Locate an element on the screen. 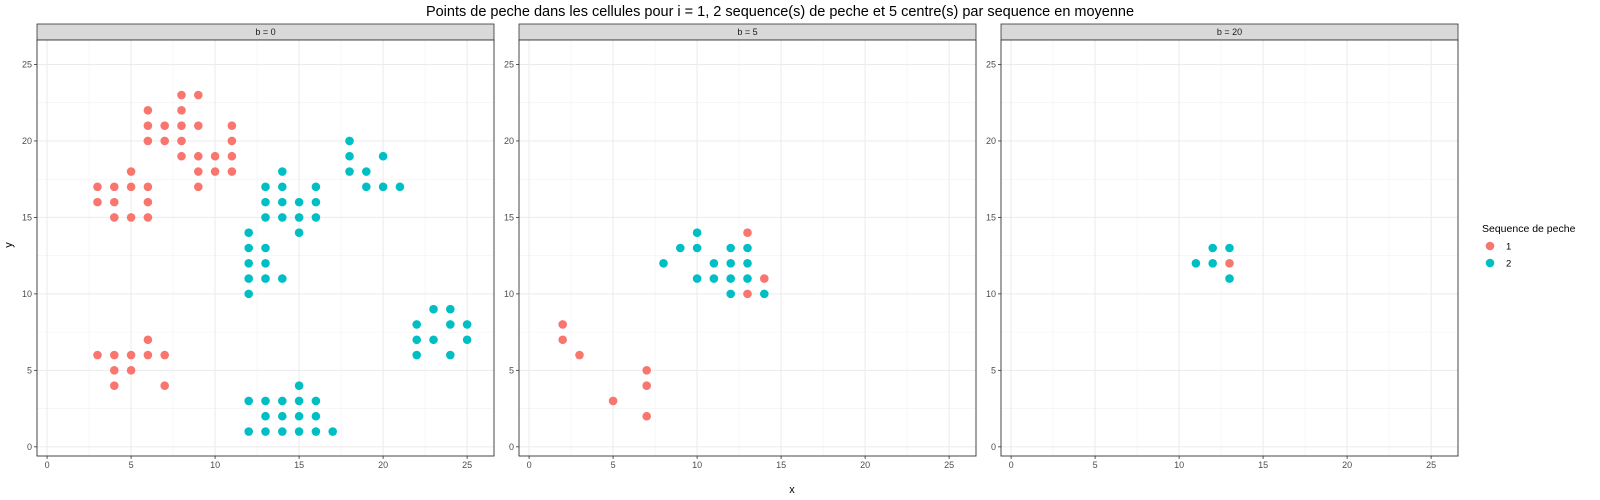 This screenshot has width=1600, height=500. x-tick-label: 5 is located at coordinates (1095, 465).